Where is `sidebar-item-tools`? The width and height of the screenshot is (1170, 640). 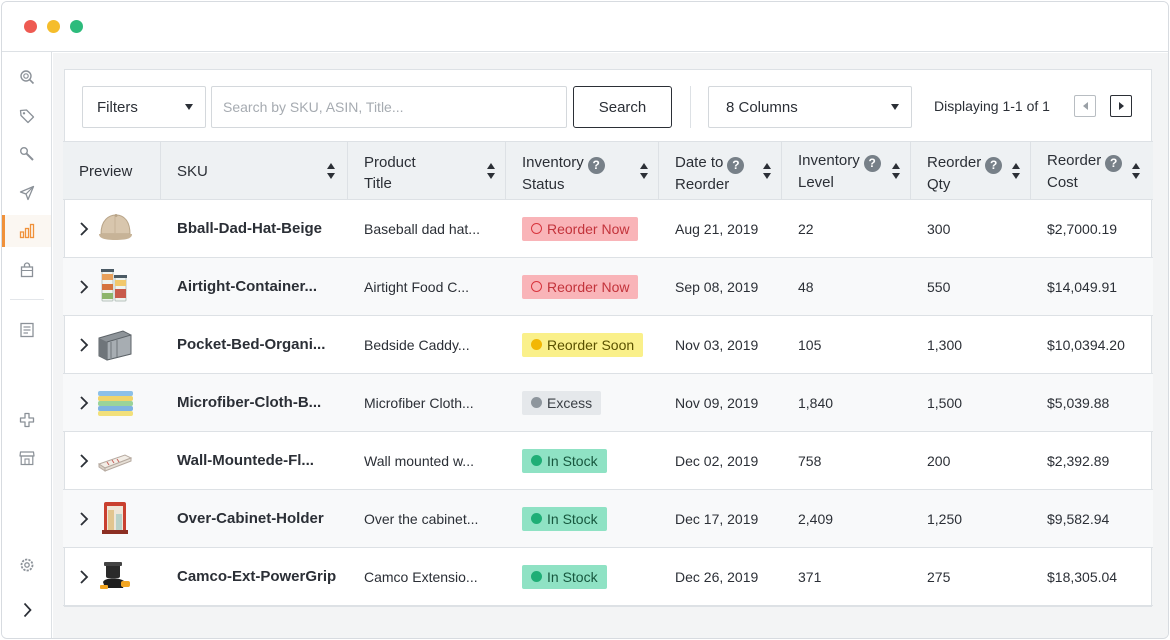 sidebar-item-tools is located at coordinates (26, 154).